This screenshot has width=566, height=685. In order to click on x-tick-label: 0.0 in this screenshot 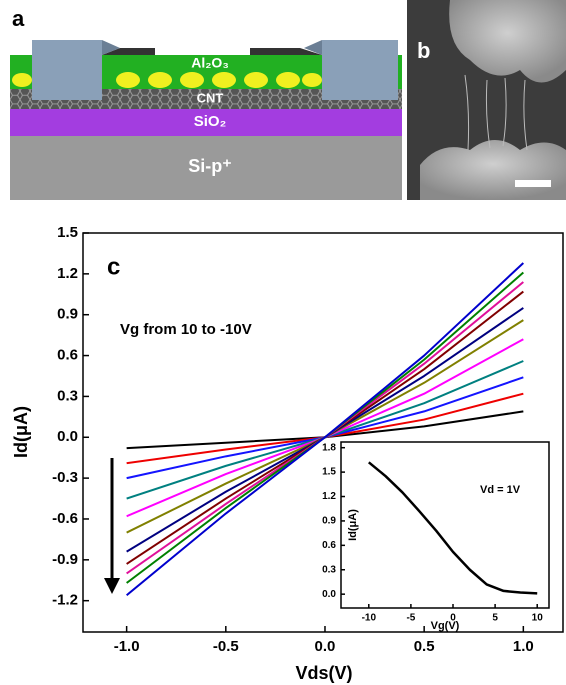, I will do `click(325, 646)`.